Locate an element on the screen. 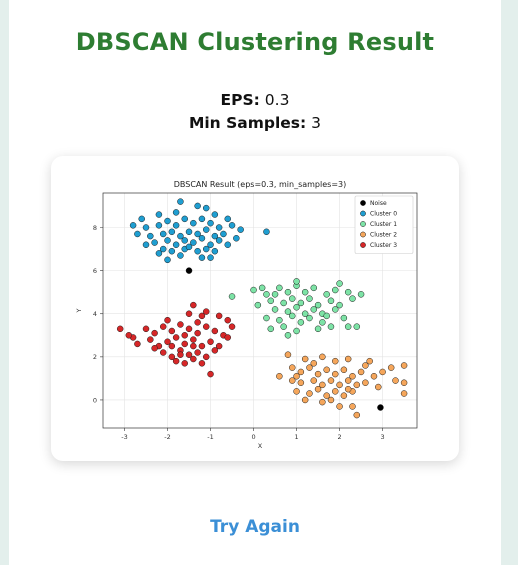 The image size is (518, 565). min-samples-value: 3 is located at coordinates (316, 123).